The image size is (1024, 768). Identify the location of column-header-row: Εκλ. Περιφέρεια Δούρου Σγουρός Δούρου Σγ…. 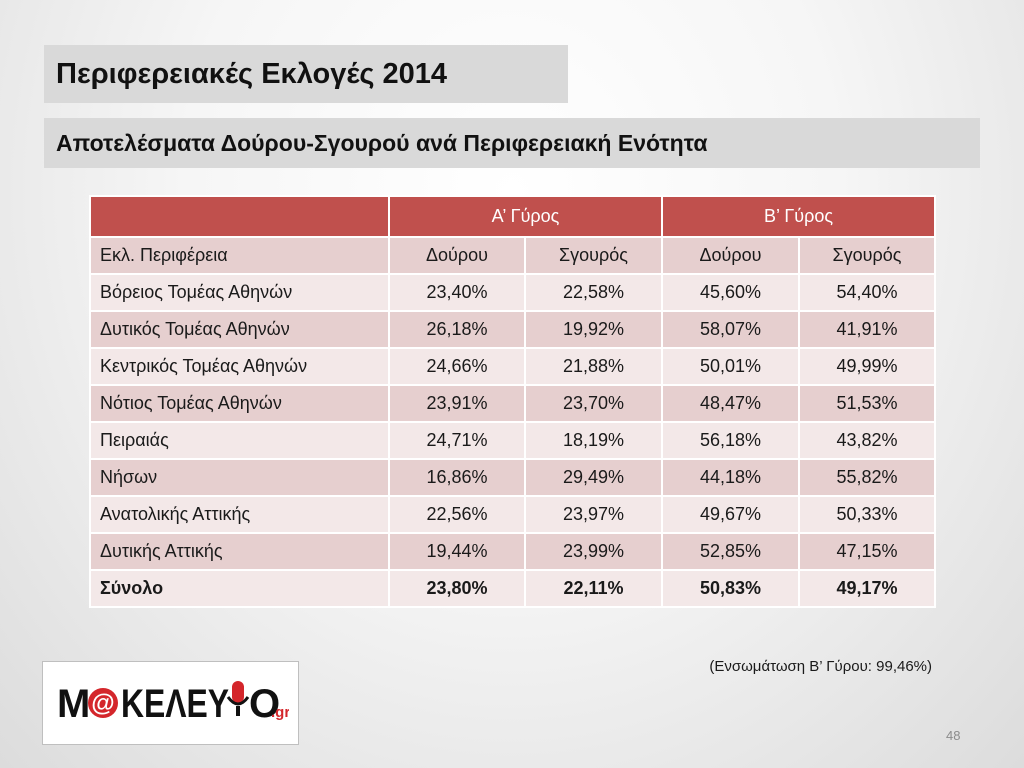
(512, 255).